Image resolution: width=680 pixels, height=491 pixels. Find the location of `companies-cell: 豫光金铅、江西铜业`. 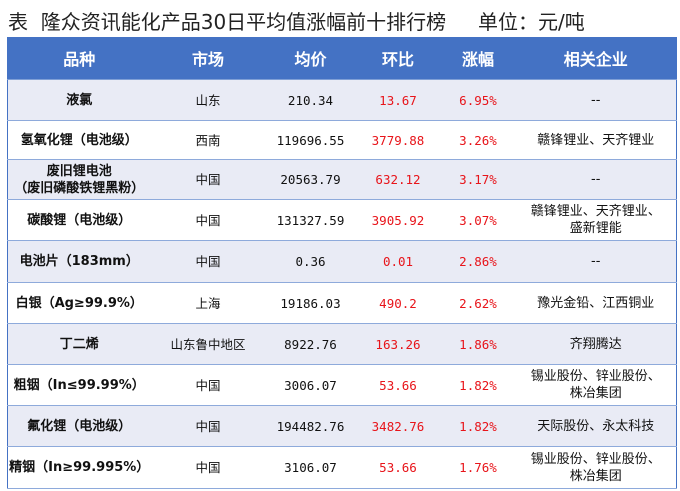

companies-cell: 豫光金铅、江西铜业 is located at coordinates (596, 303).